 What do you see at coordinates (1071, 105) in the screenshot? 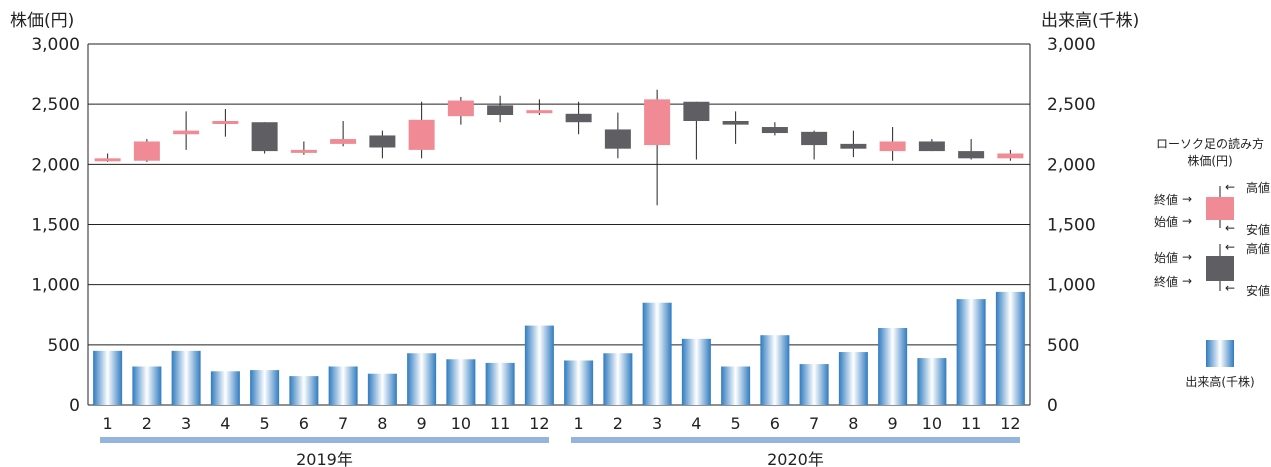
I see `right-tick-label: 2,500` at bounding box center [1071, 105].